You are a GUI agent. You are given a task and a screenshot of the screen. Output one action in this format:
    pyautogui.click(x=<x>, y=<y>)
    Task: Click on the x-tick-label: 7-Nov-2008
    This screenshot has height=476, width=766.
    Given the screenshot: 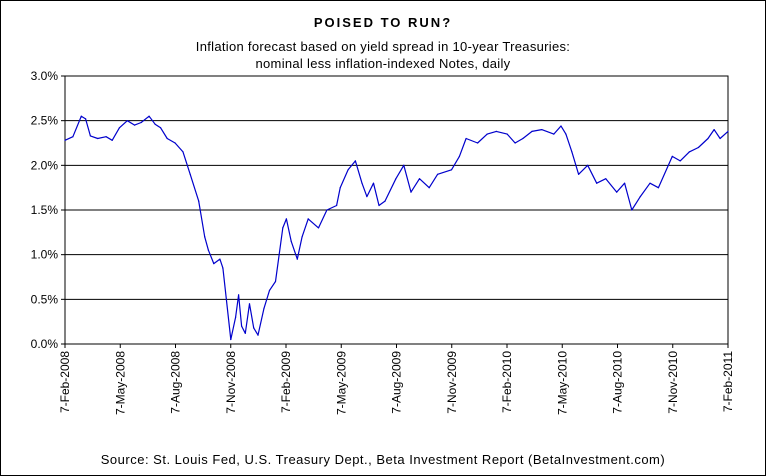 What is the action you would take?
    pyautogui.click(x=231, y=382)
    